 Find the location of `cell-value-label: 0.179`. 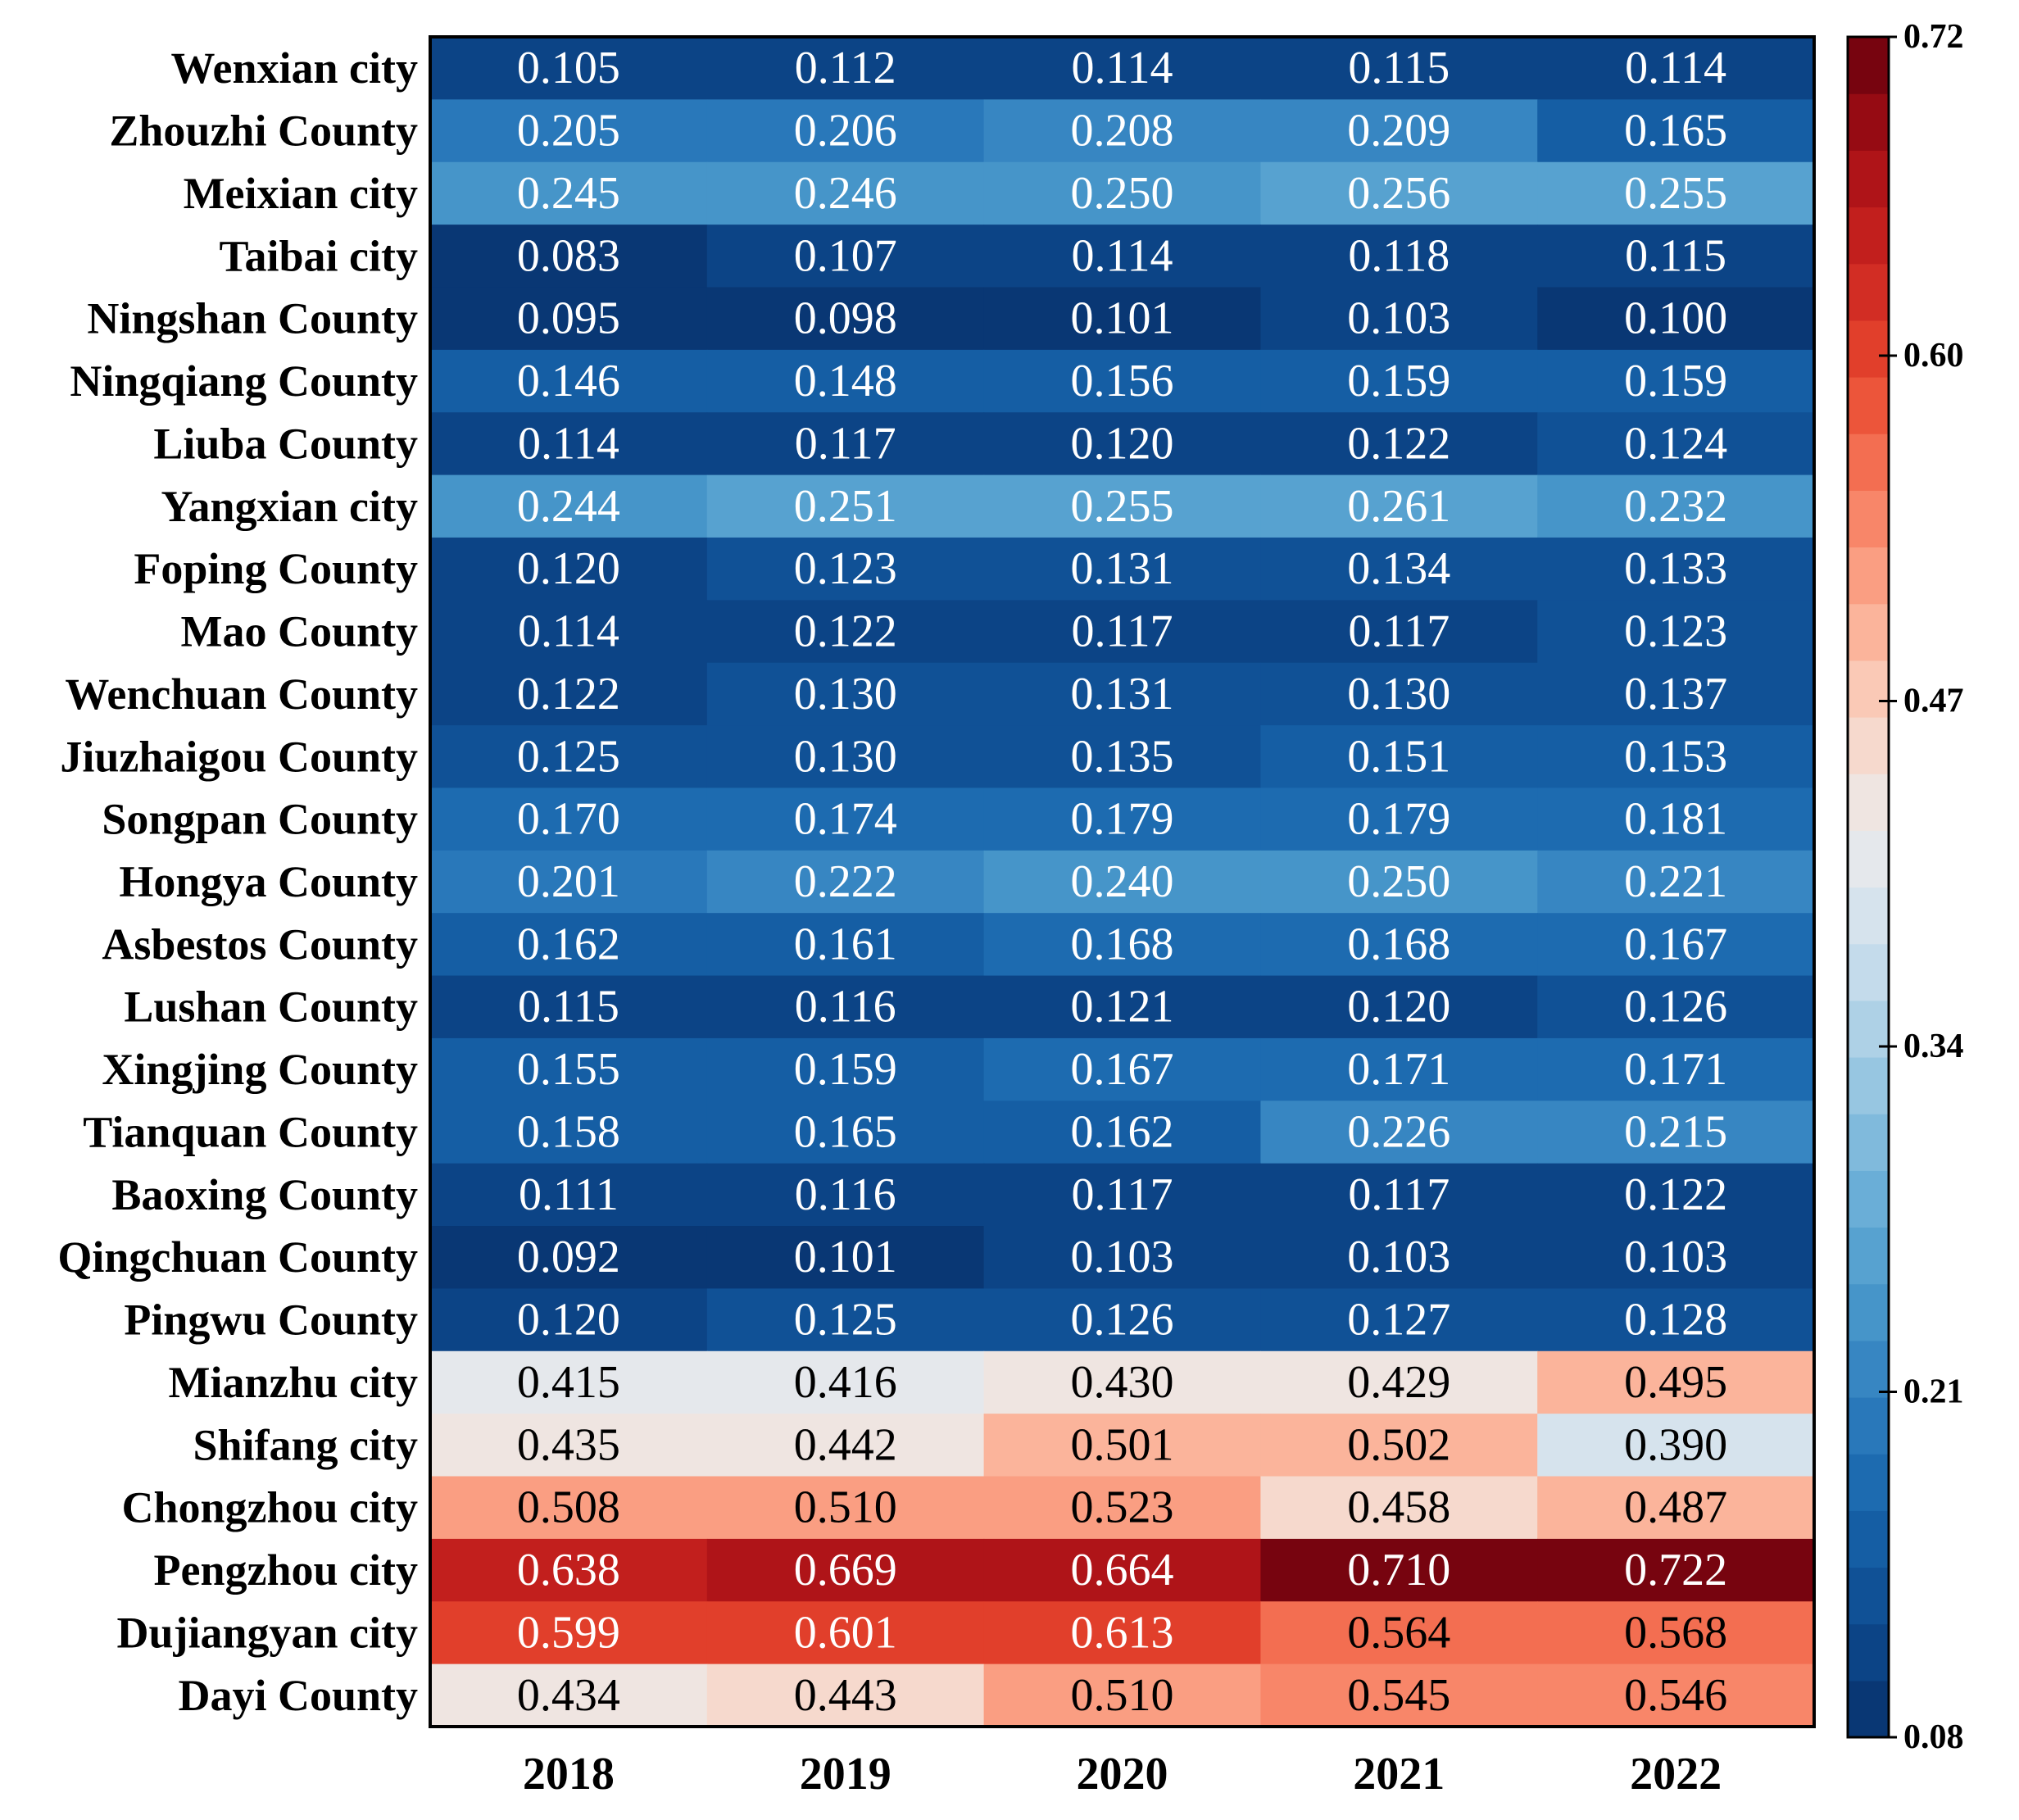

cell-value-label: 0.179 is located at coordinates (1122, 819).